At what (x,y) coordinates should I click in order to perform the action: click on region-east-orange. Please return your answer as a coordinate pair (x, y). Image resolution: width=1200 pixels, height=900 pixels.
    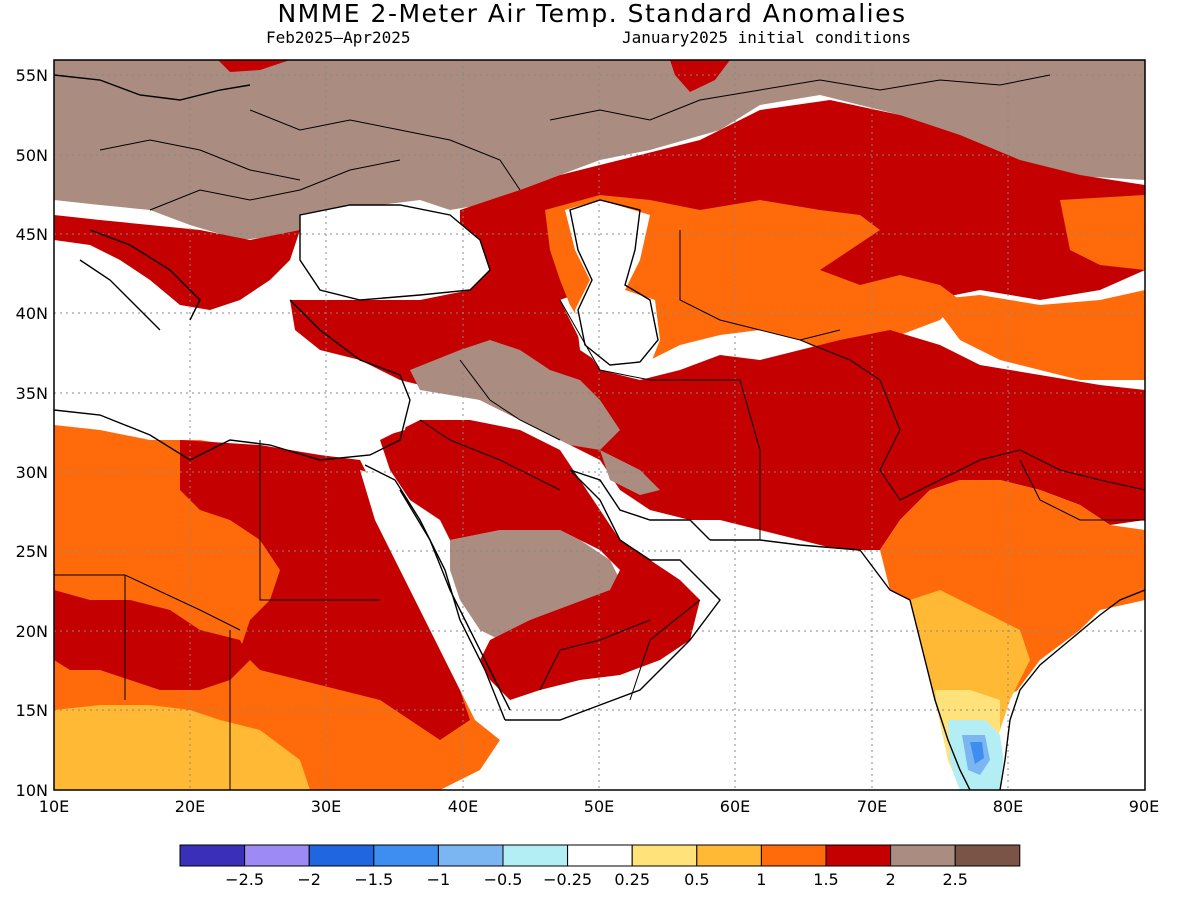
    Looking at the image, I should click on (1102, 232).